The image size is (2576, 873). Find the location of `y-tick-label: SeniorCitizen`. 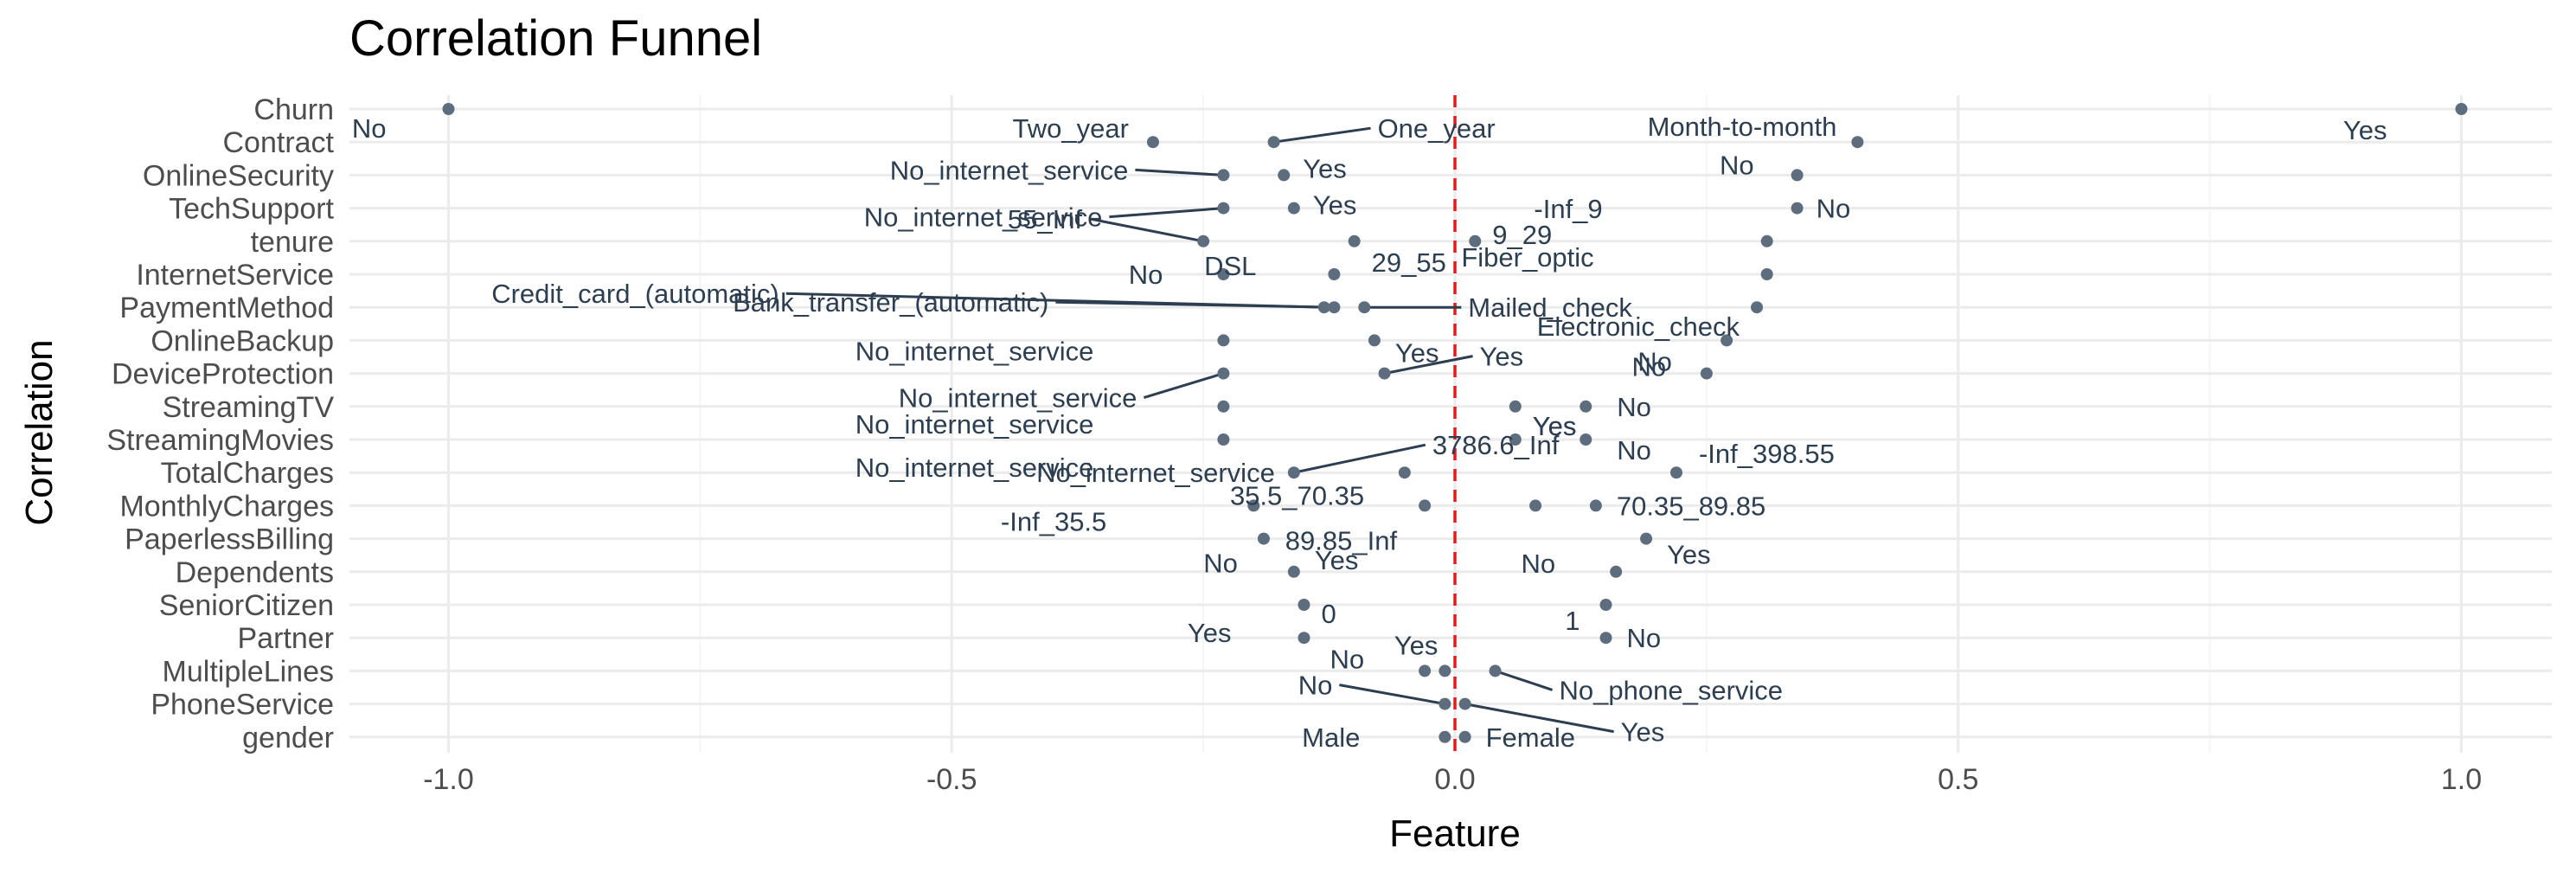

y-tick-label: SeniorCitizen is located at coordinates (246, 605).